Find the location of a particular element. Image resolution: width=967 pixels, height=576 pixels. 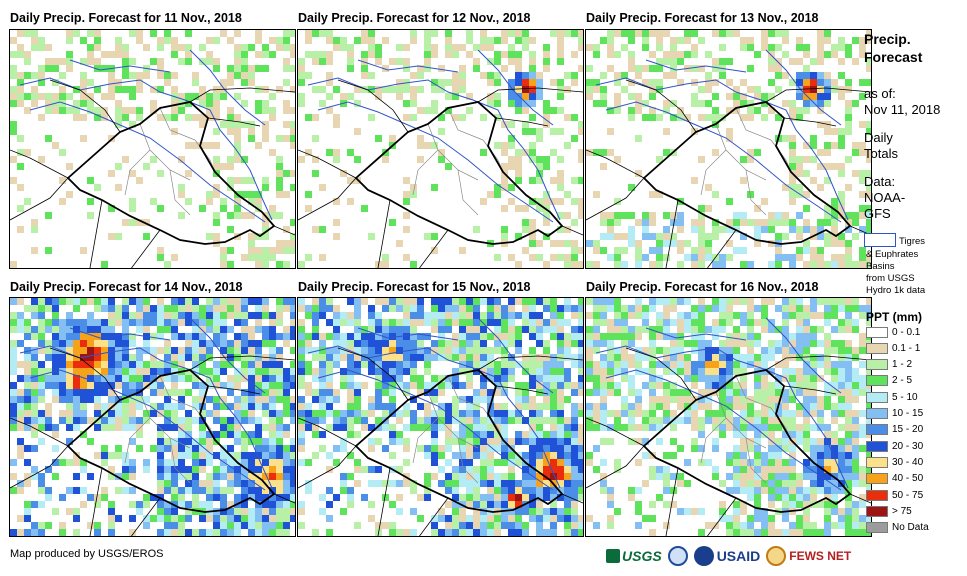

usgs-logo: USGS is located at coordinates (634, 556).